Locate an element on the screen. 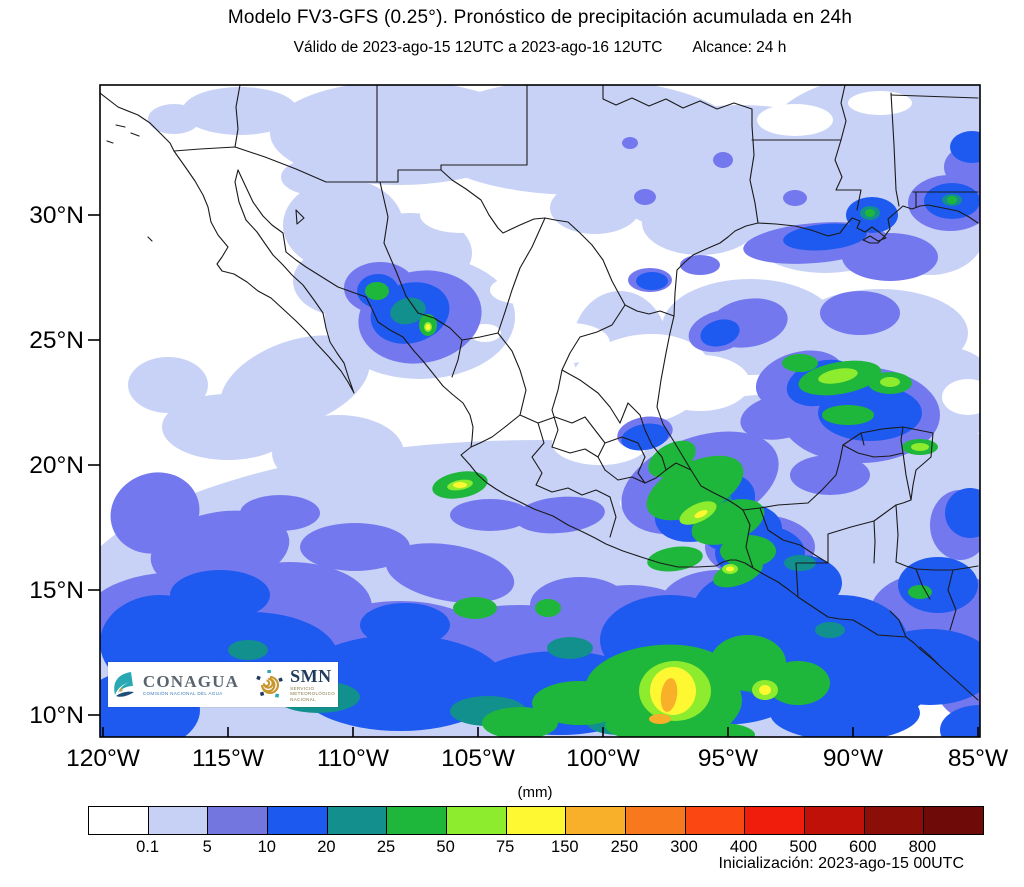 The height and width of the screenshot is (887, 1024). colorbar is located at coordinates (536, 820).